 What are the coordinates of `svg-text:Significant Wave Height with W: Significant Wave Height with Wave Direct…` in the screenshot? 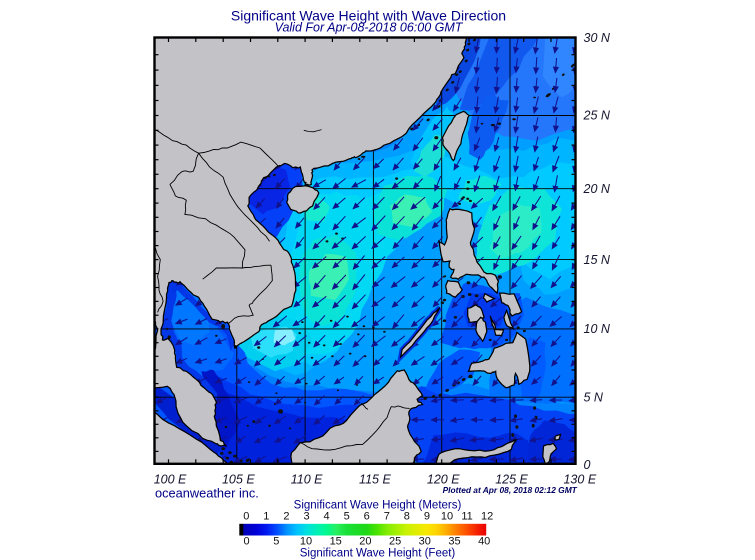 It's located at (368, 16).